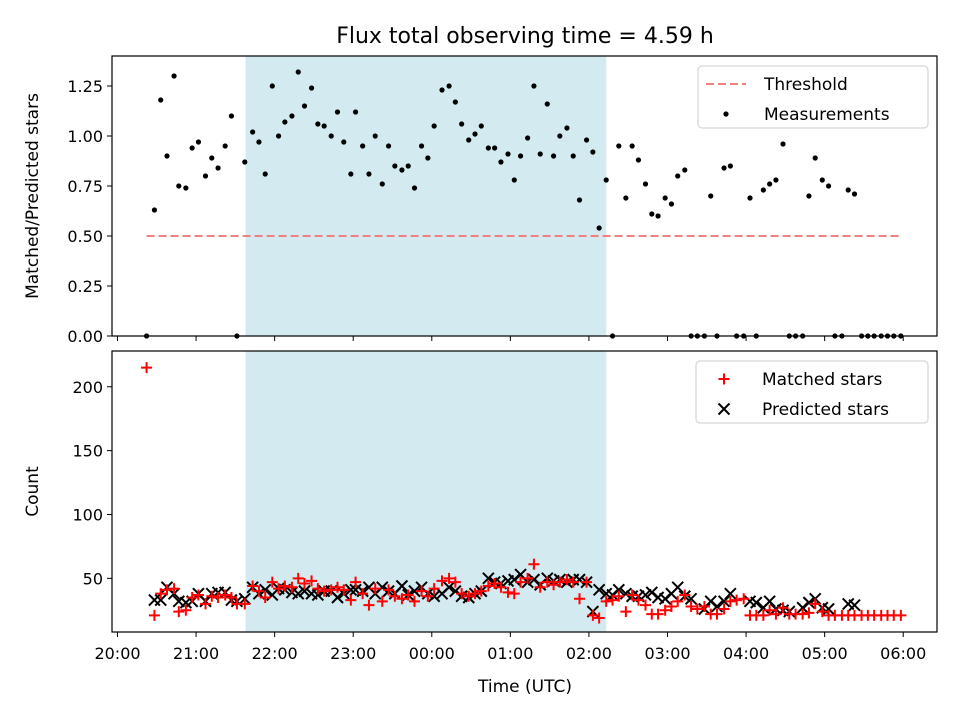 Image resolution: width=960 pixels, height=720 pixels. What do you see at coordinates (85, 186) in the screenshot?
I see `top-y-tick-label: 0.75` at bounding box center [85, 186].